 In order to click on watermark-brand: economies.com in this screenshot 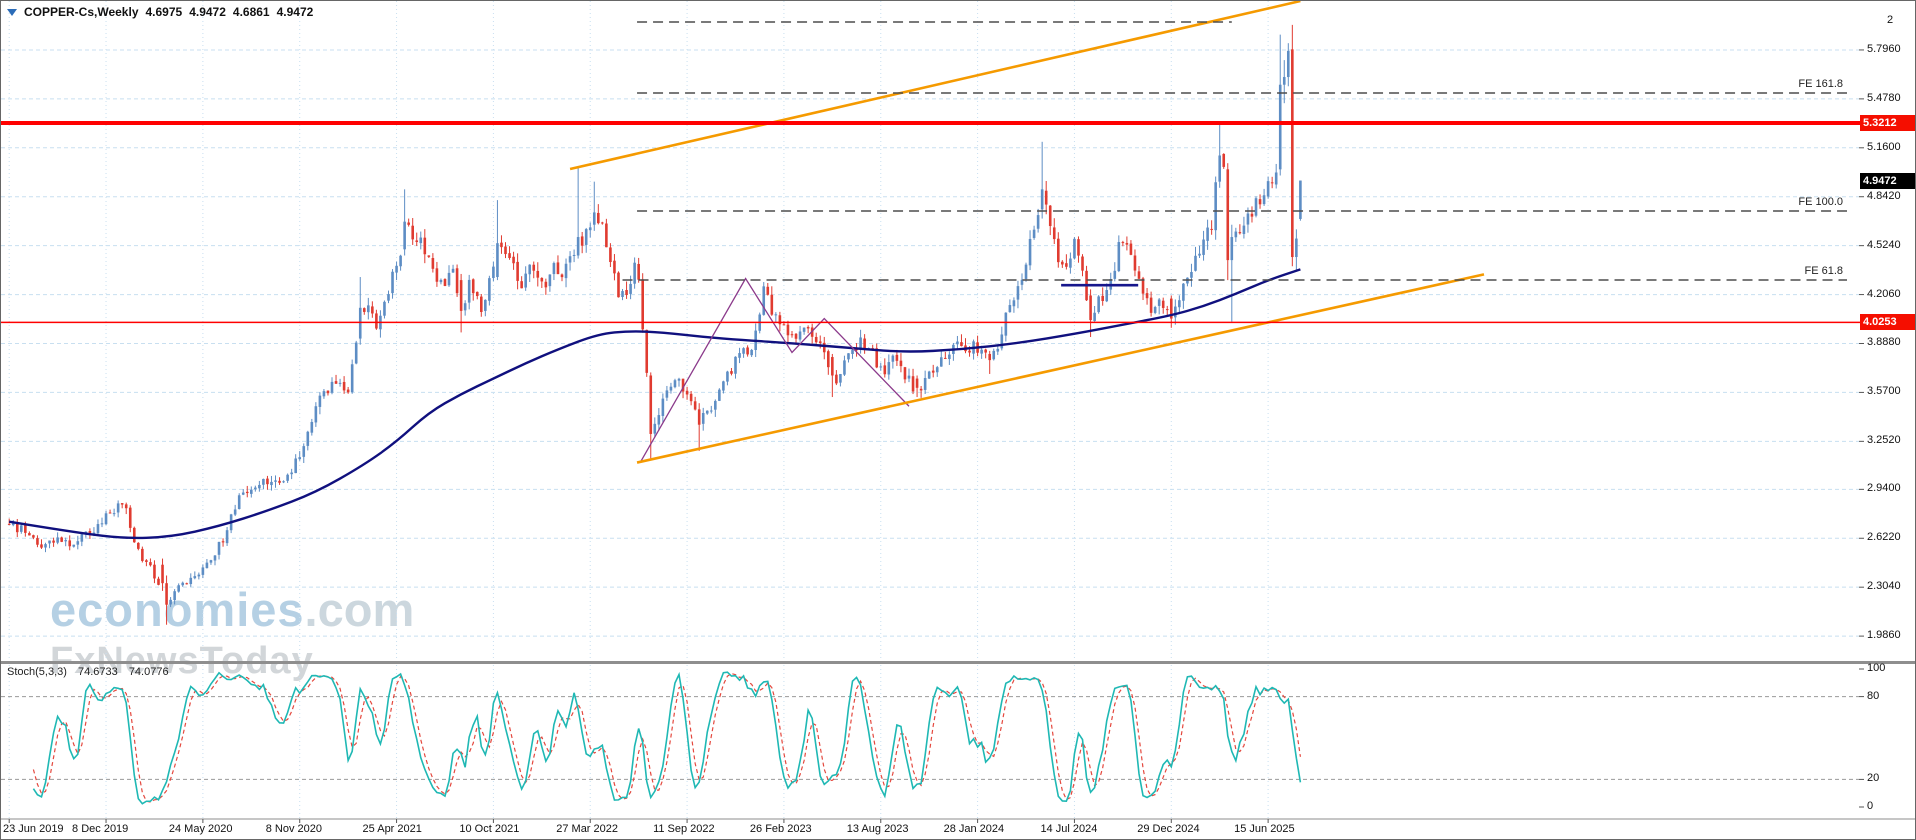, I will do `click(232, 609)`.